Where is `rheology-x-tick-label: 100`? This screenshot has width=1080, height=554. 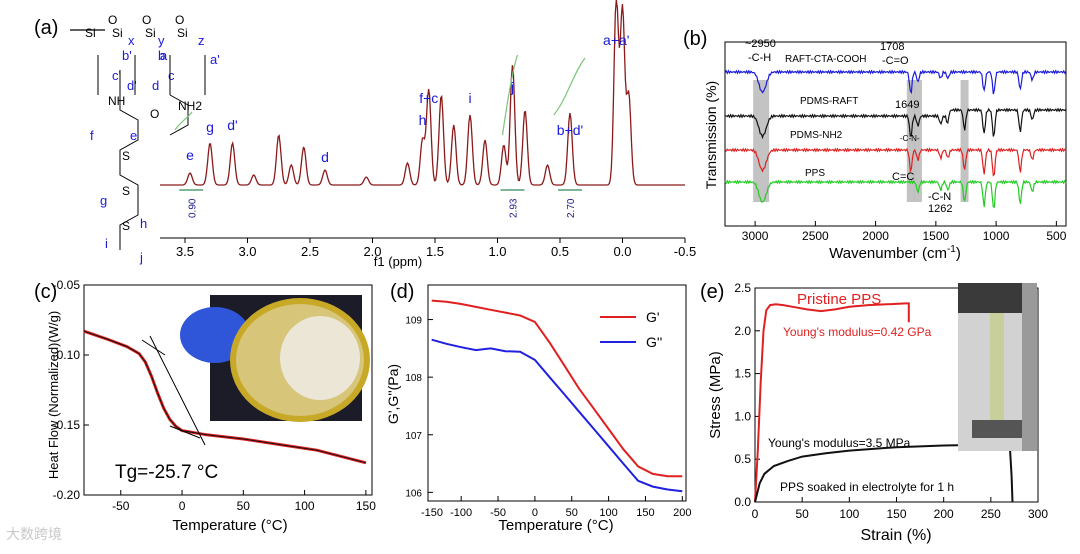
rheology-x-tick-label: 100 is located at coordinates (608, 513).